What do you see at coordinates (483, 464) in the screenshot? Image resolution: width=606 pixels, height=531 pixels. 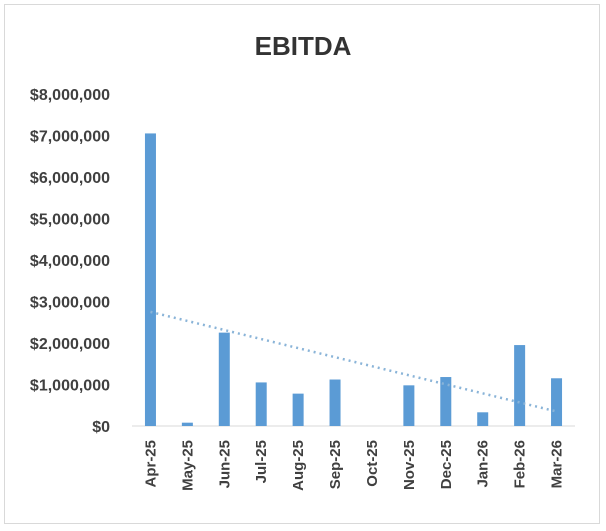 I see `x-tick-label: Jan-26` at bounding box center [483, 464].